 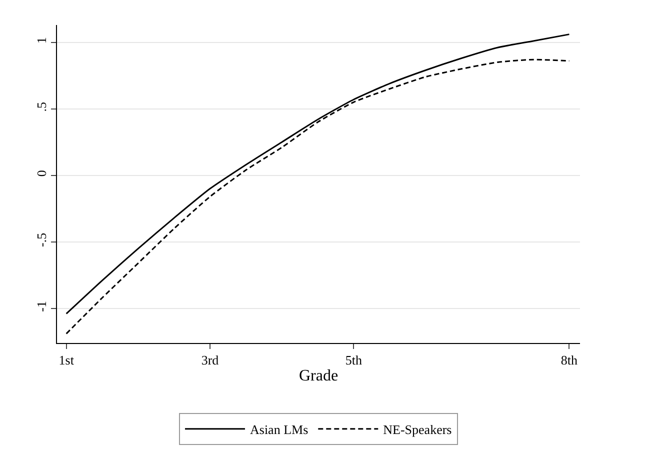 I want to click on y-tick-label: 1, so click(x=41, y=40).